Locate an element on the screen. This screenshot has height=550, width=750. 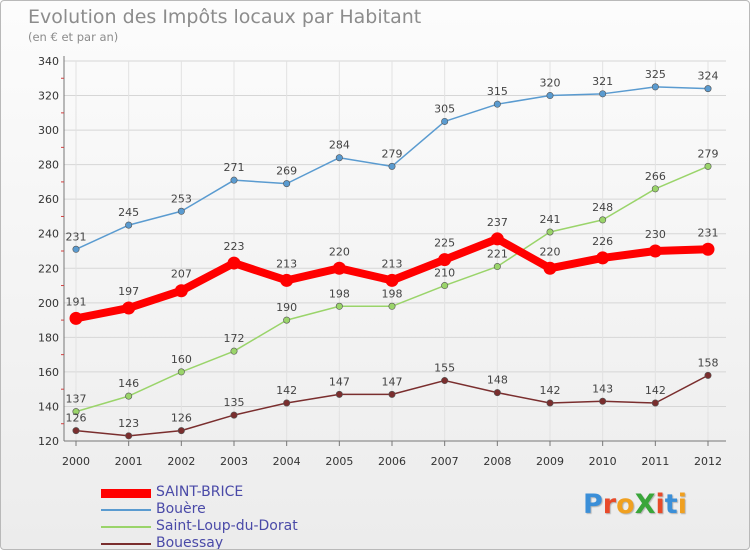
x-tick-label: 2004 is located at coordinates (287, 461).